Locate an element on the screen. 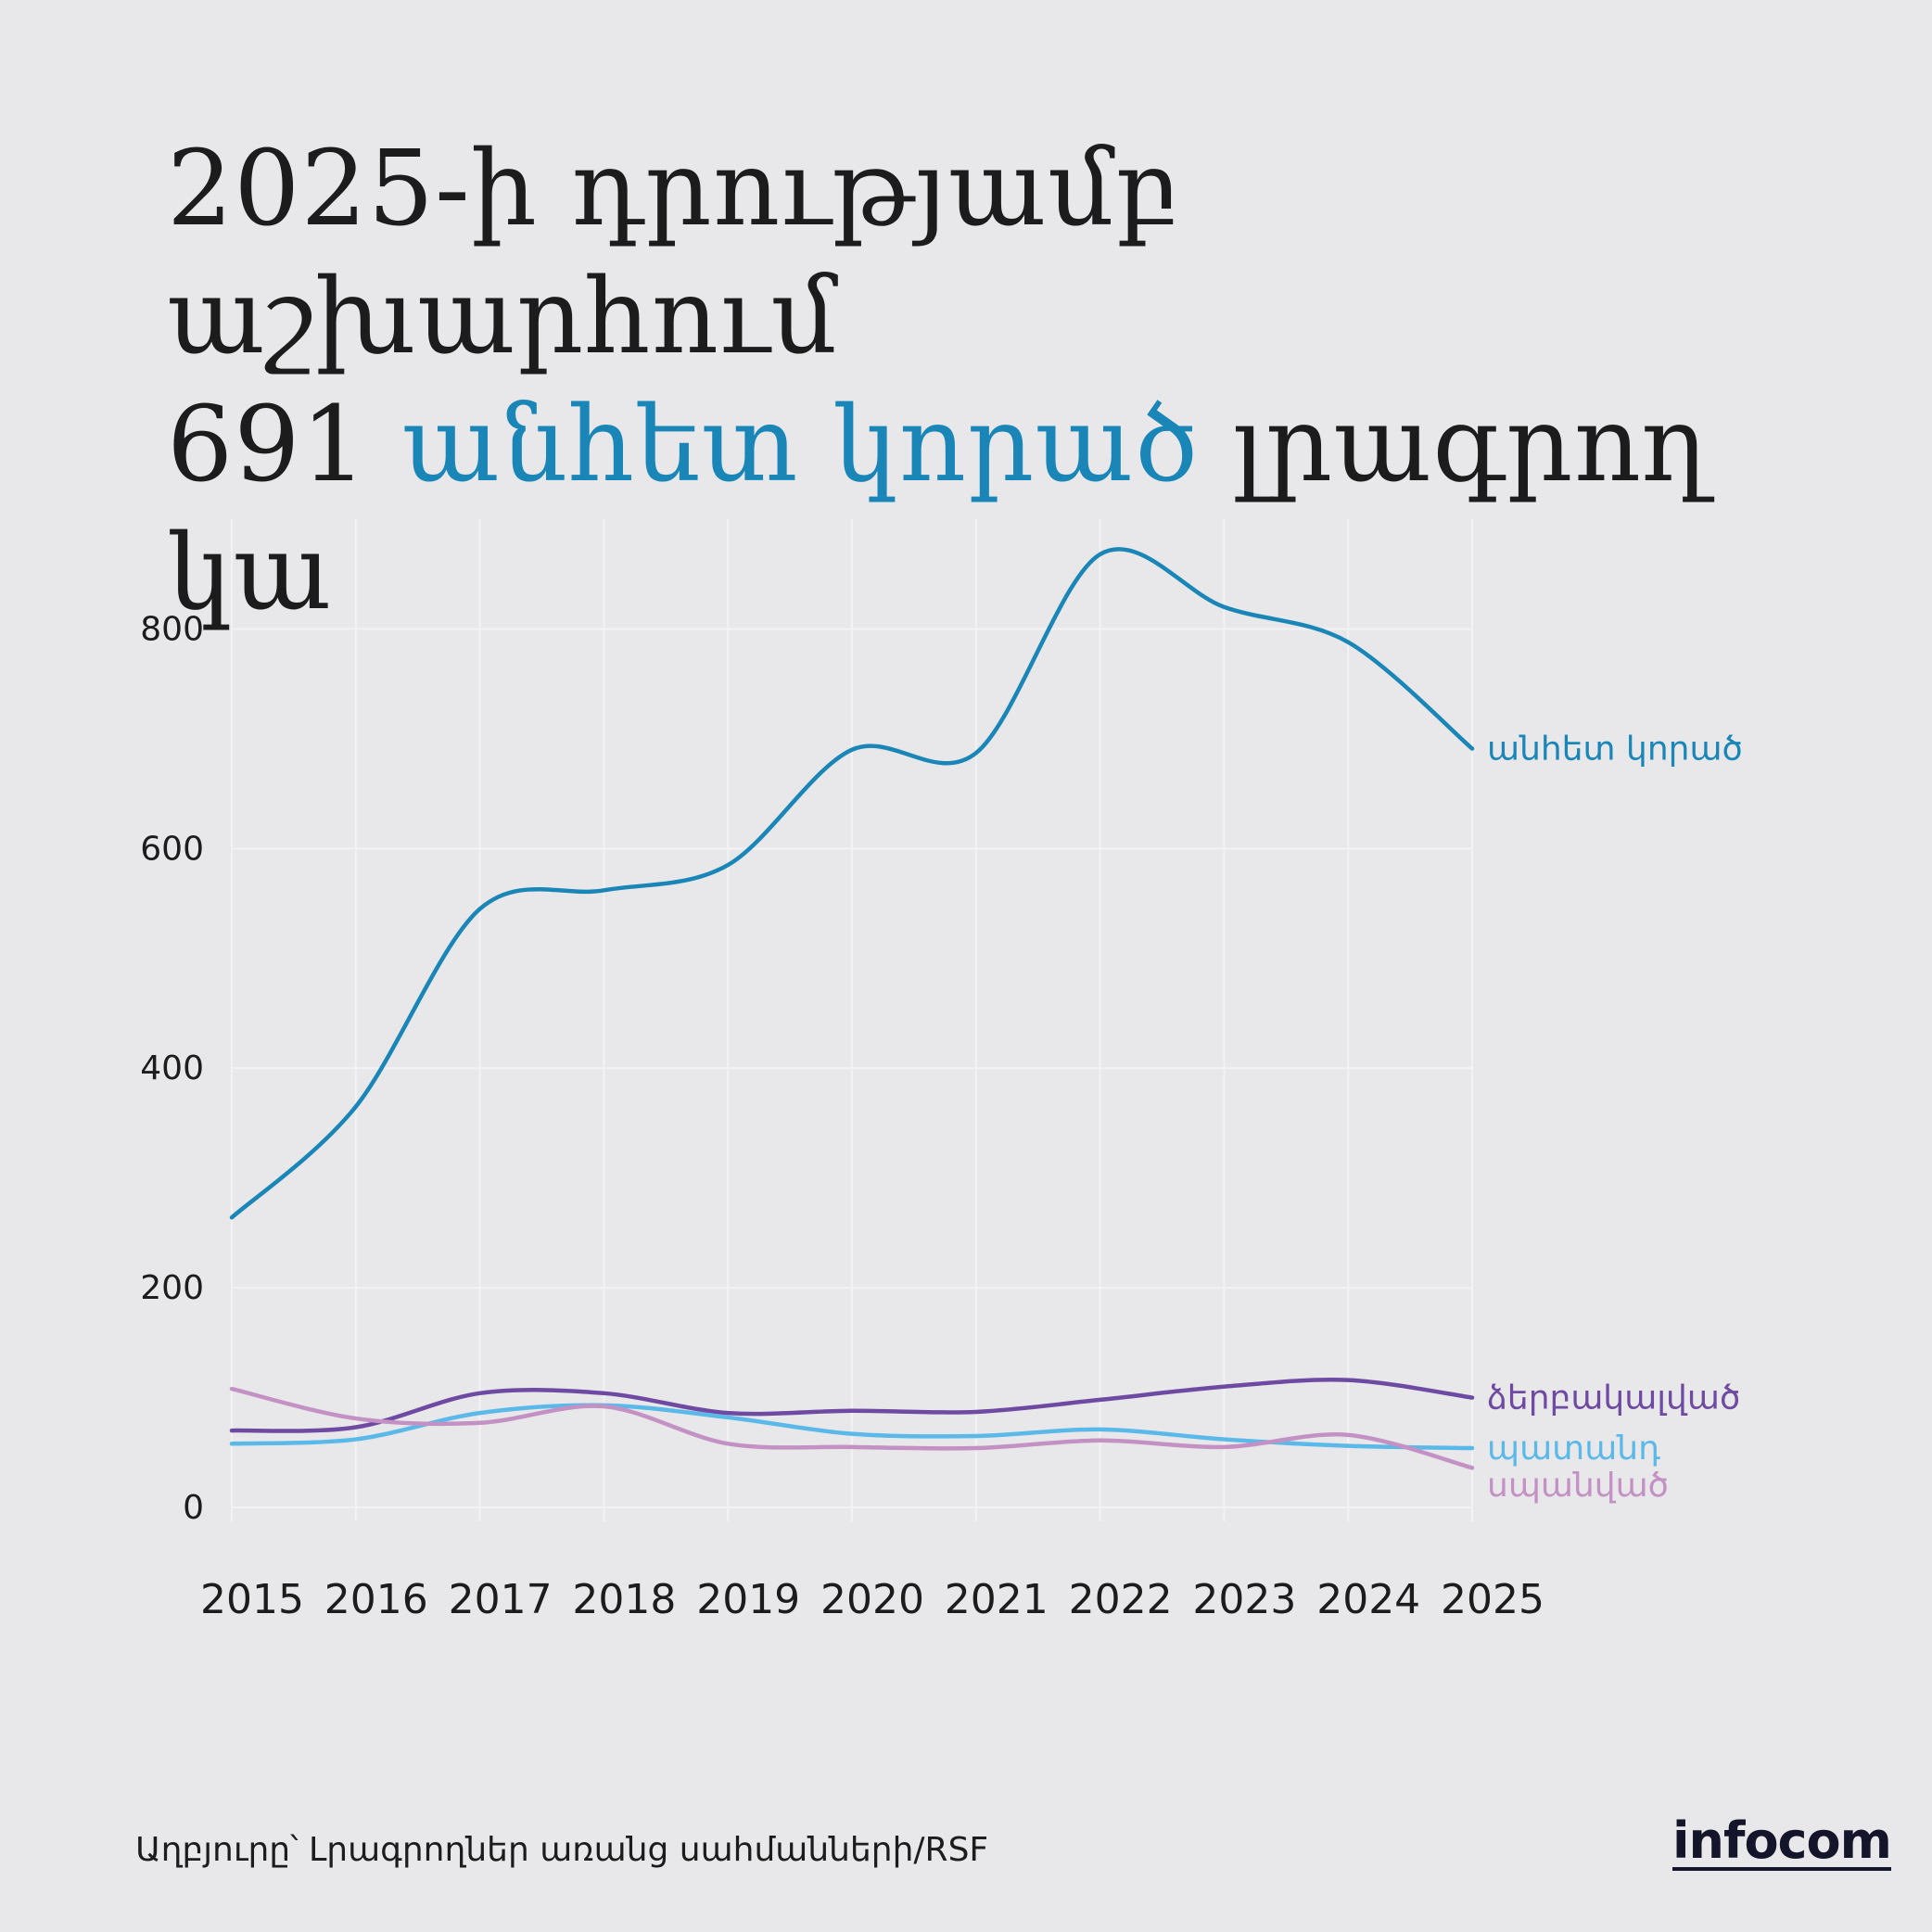  y-axis: 0 200 400 600 800 is located at coordinates (172, 1068).